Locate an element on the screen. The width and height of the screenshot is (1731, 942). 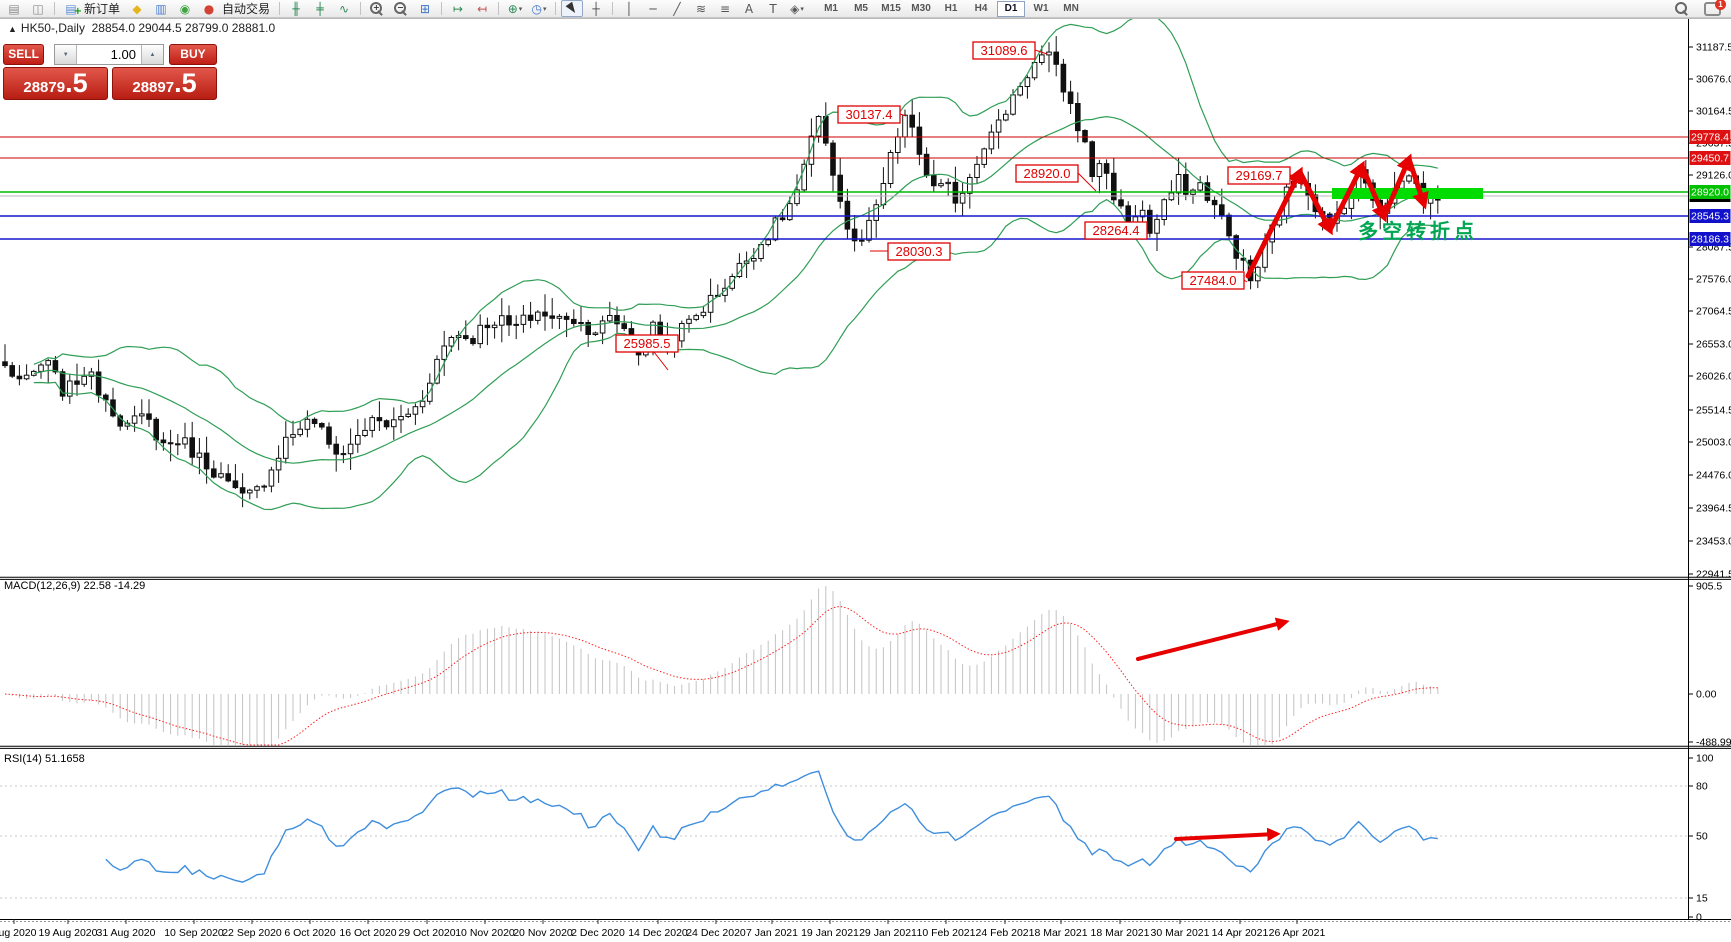
new-order-label: 新订单 is located at coordinates (102, 9).